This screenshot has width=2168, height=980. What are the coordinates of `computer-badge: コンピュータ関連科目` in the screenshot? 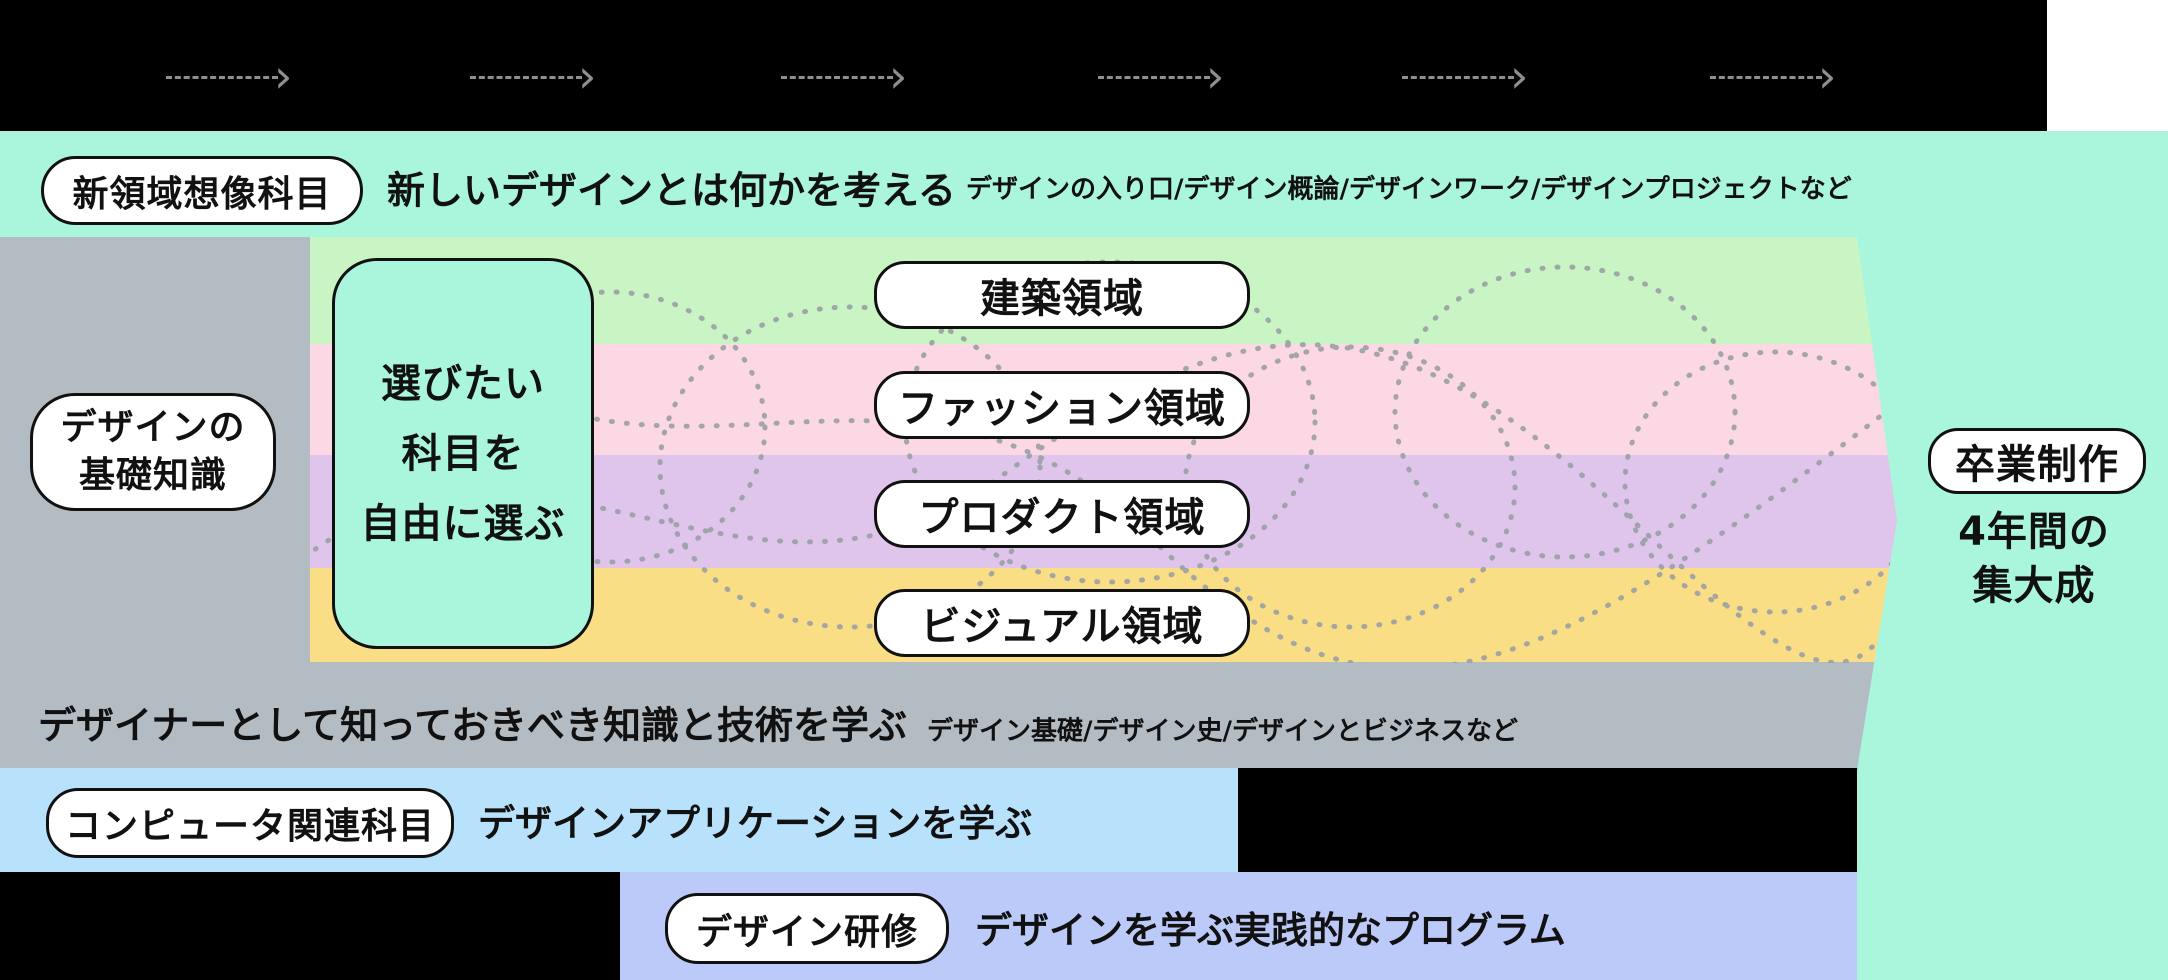 It's located at (250, 823).